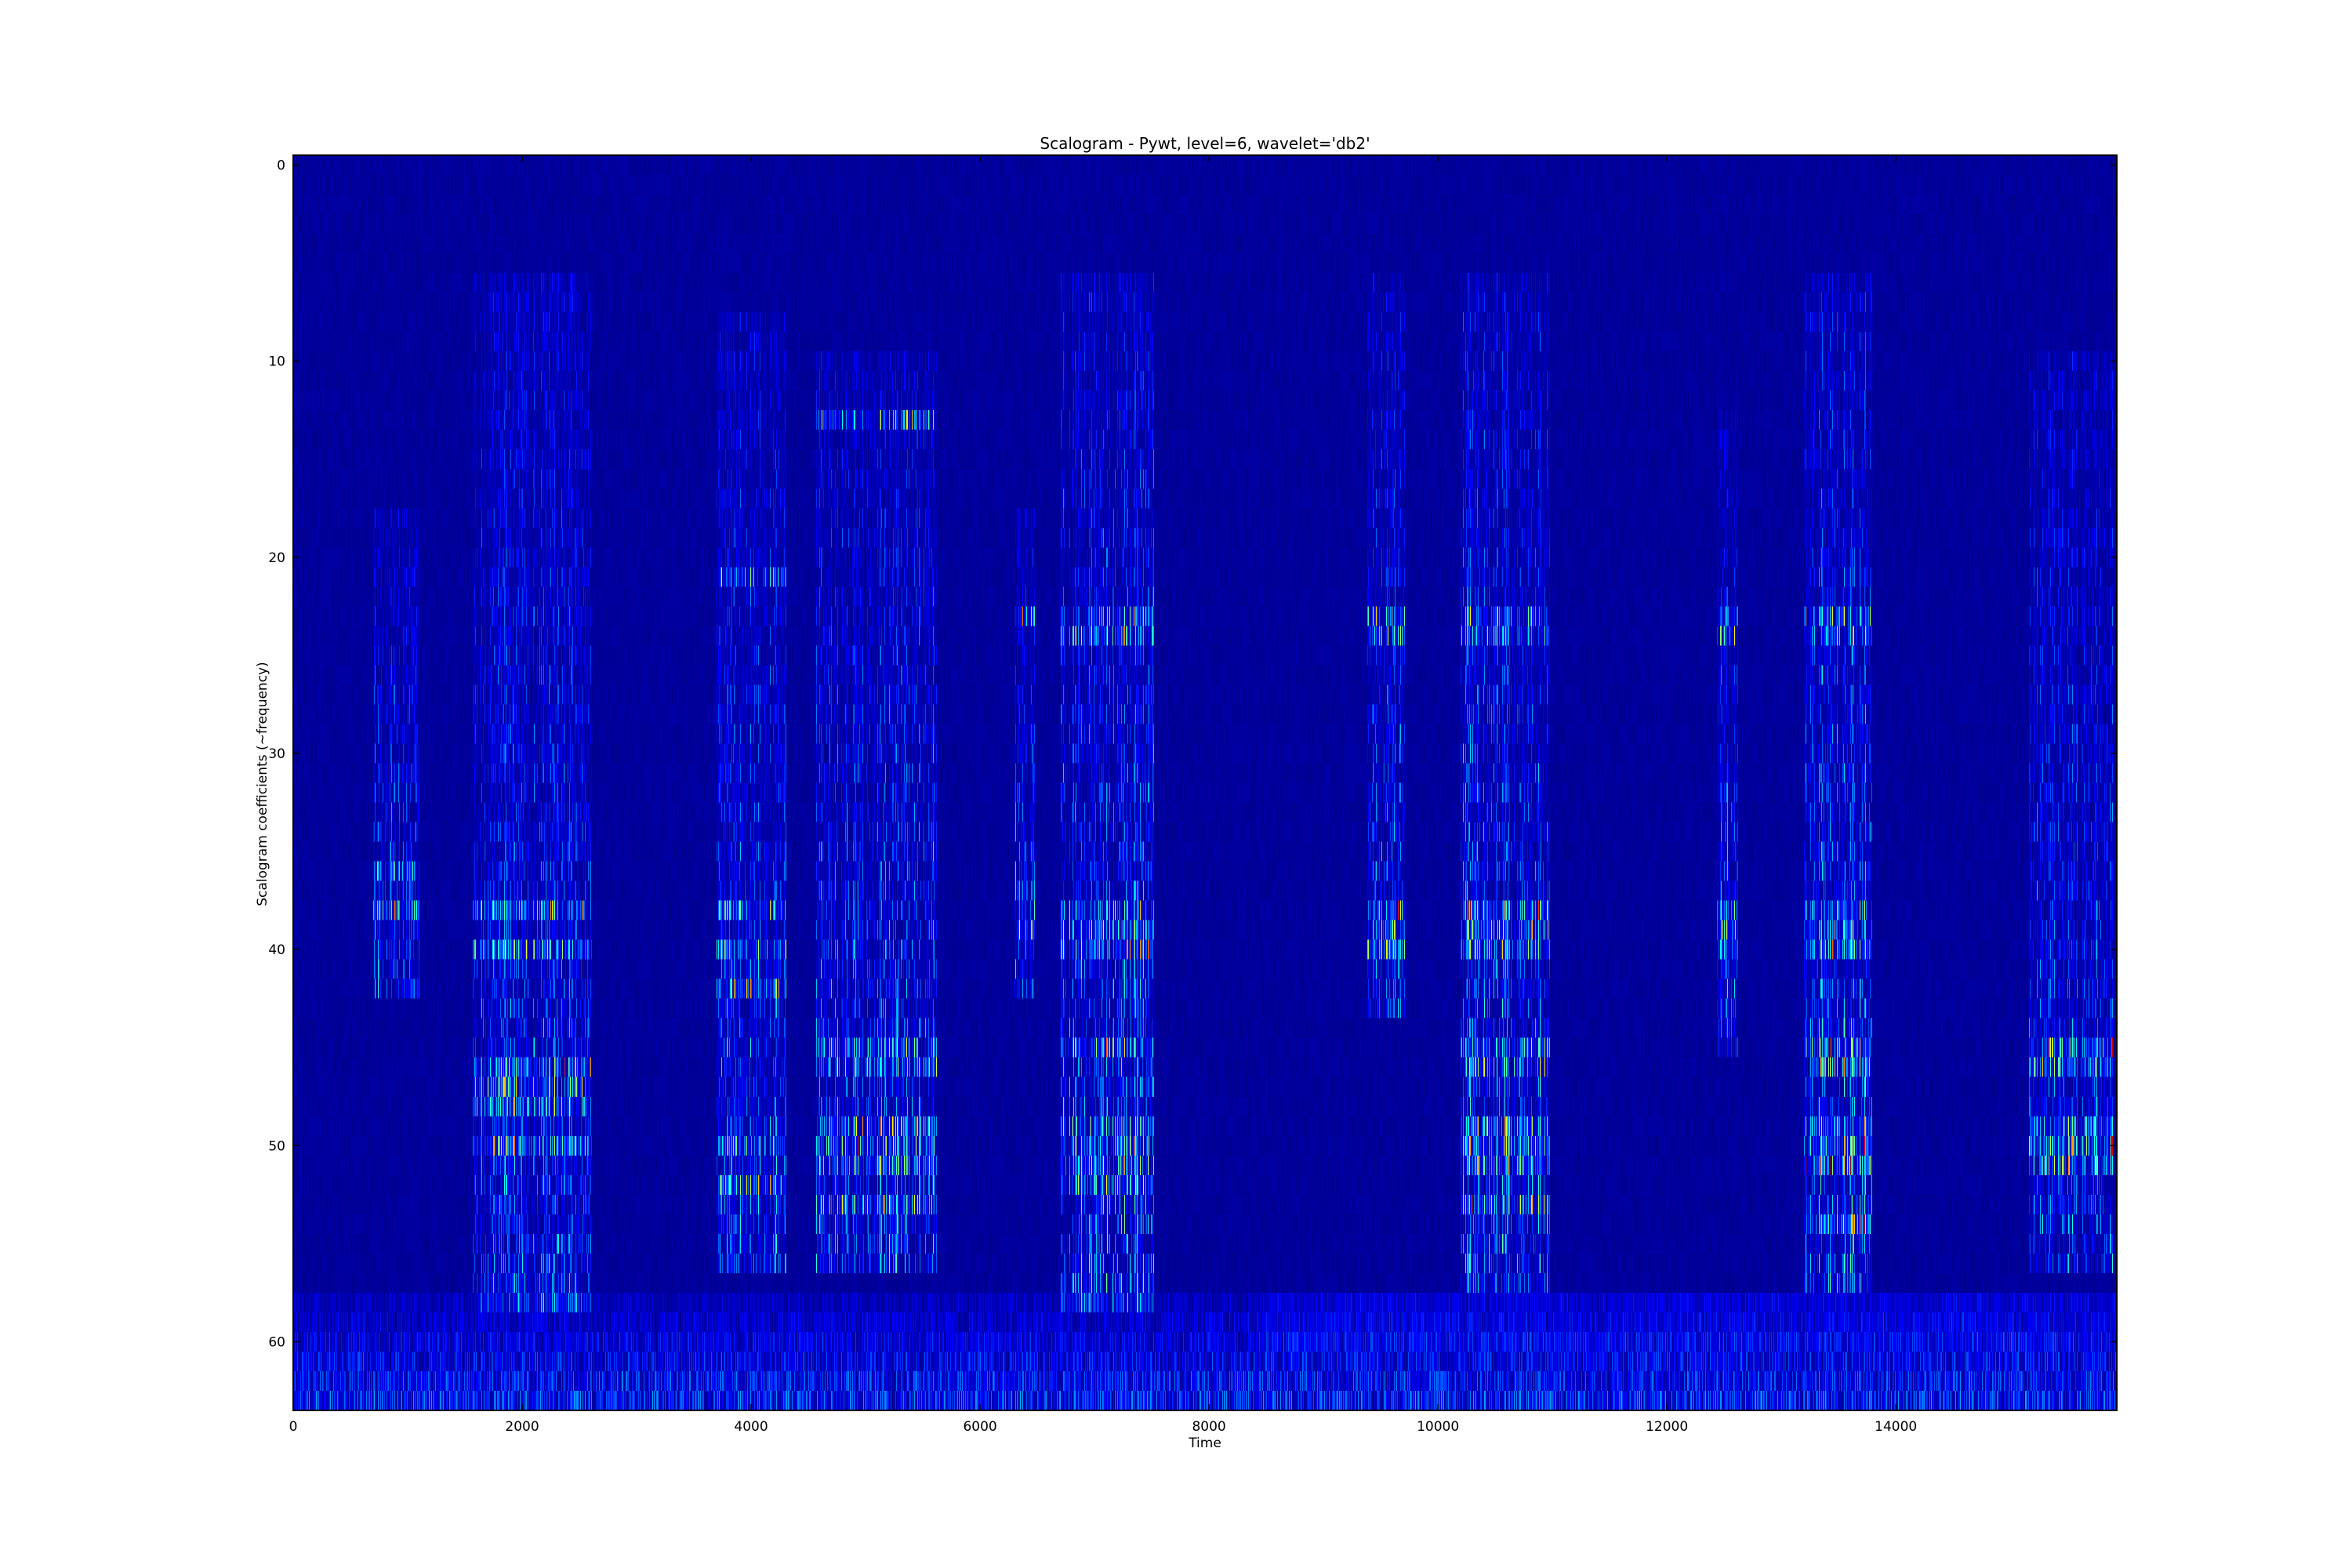 The image size is (2352, 1568). I want to click on y-axis-label: Scalogram coefficients (~frequency), so click(262, 784).